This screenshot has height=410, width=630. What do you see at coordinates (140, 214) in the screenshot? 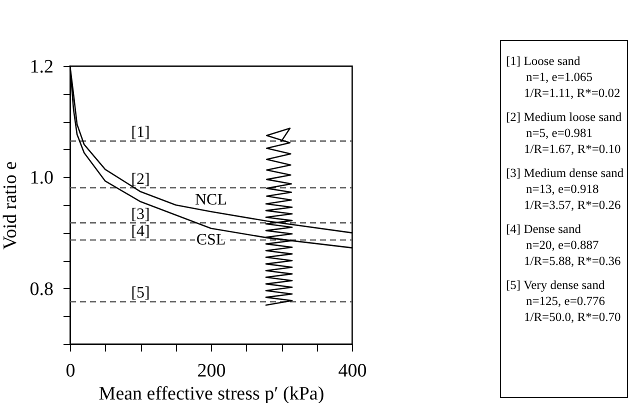
I see `annotation: [3]` at bounding box center [140, 214].